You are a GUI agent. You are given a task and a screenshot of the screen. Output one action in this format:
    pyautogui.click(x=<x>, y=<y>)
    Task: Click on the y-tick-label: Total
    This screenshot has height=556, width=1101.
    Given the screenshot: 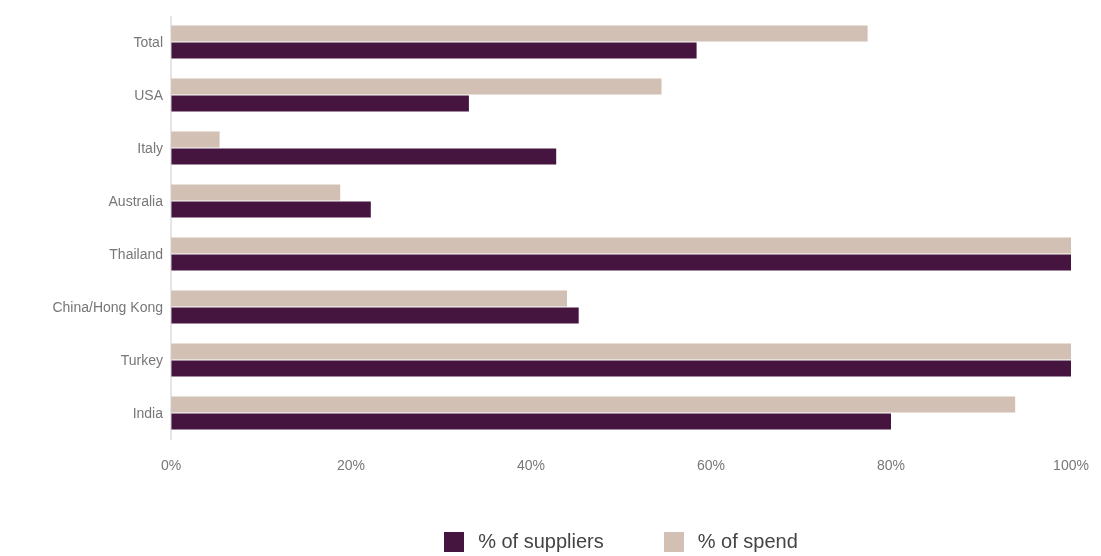 What is the action you would take?
    pyautogui.click(x=148, y=42)
    